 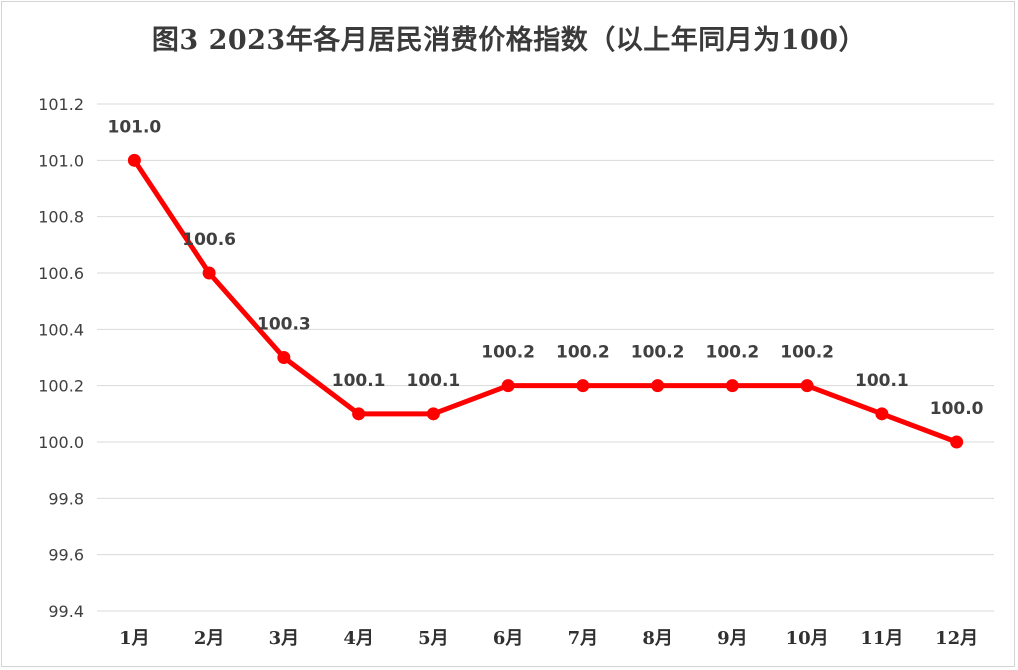 What do you see at coordinates (881, 638) in the screenshot?
I see `x-tick-label: 11月` at bounding box center [881, 638].